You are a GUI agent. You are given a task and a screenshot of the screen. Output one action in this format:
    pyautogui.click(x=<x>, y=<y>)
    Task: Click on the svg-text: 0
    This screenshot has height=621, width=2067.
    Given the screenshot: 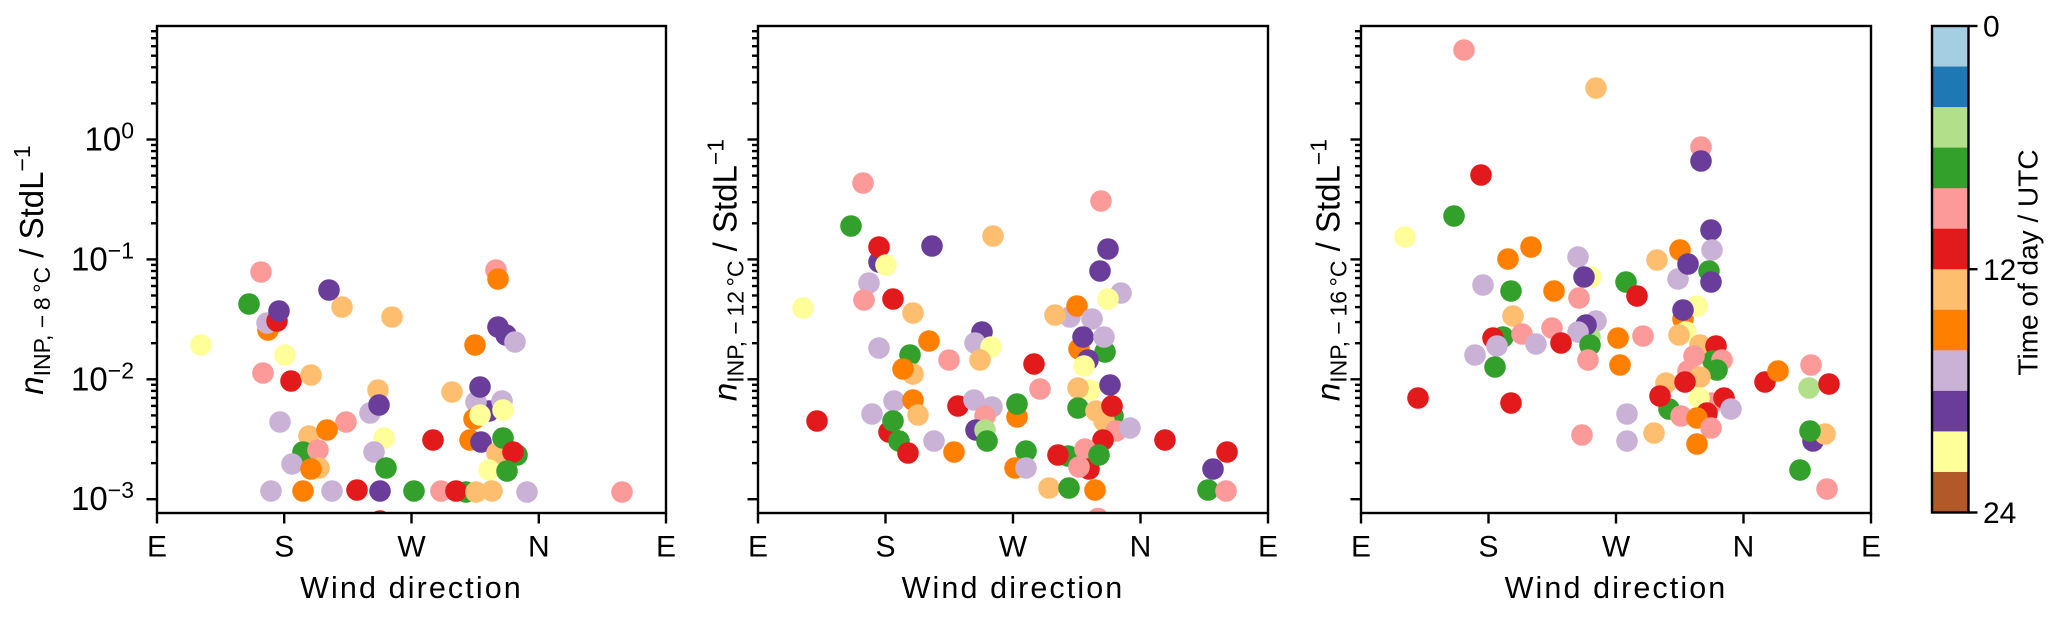 What is the action you would take?
    pyautogui.click(x=1991, y=27)
    